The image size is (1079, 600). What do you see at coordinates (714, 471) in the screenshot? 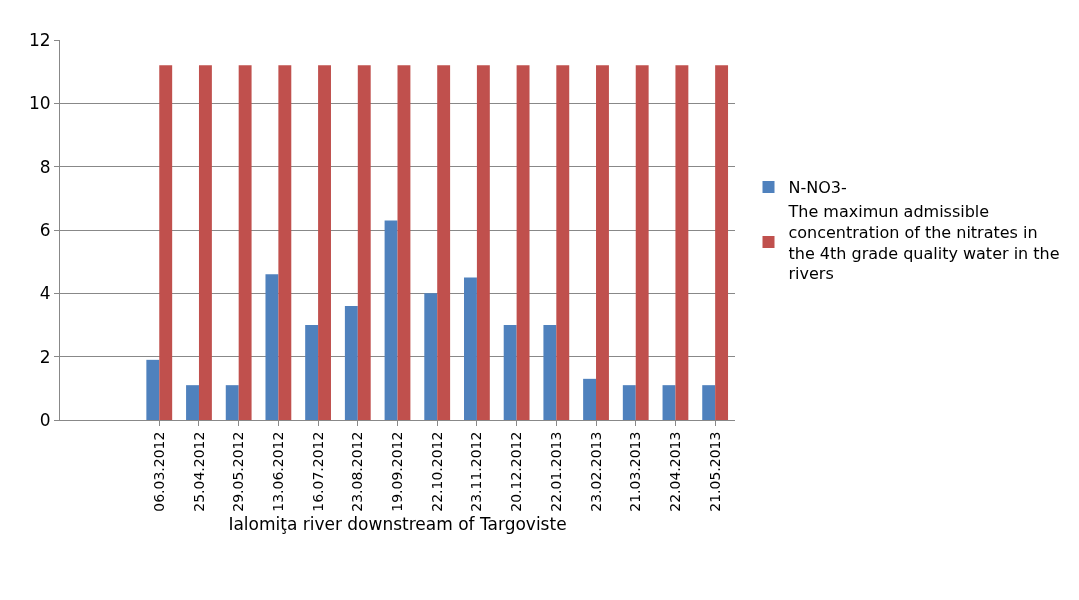
I see `x-tick-label: 21.05.2013` at bounding box center [714, 471].